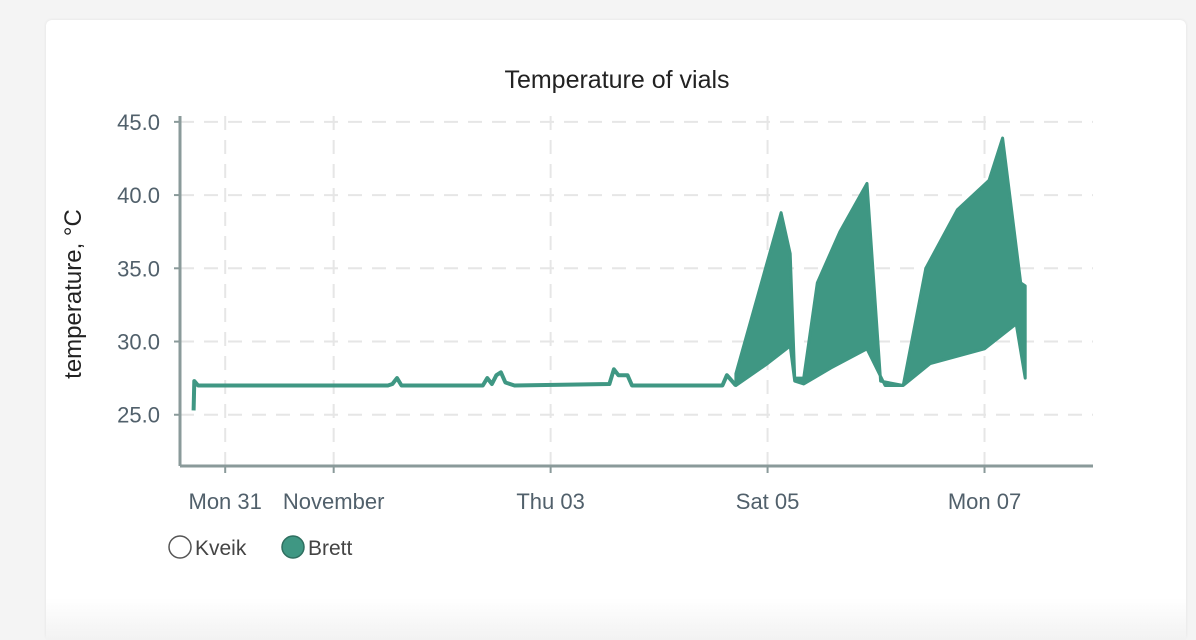 This screenshot has width=1196, height=640. Describe the element at coordinates (984, 501) in the screenshot. I see `x-tick-label: Mon 07` at that location.